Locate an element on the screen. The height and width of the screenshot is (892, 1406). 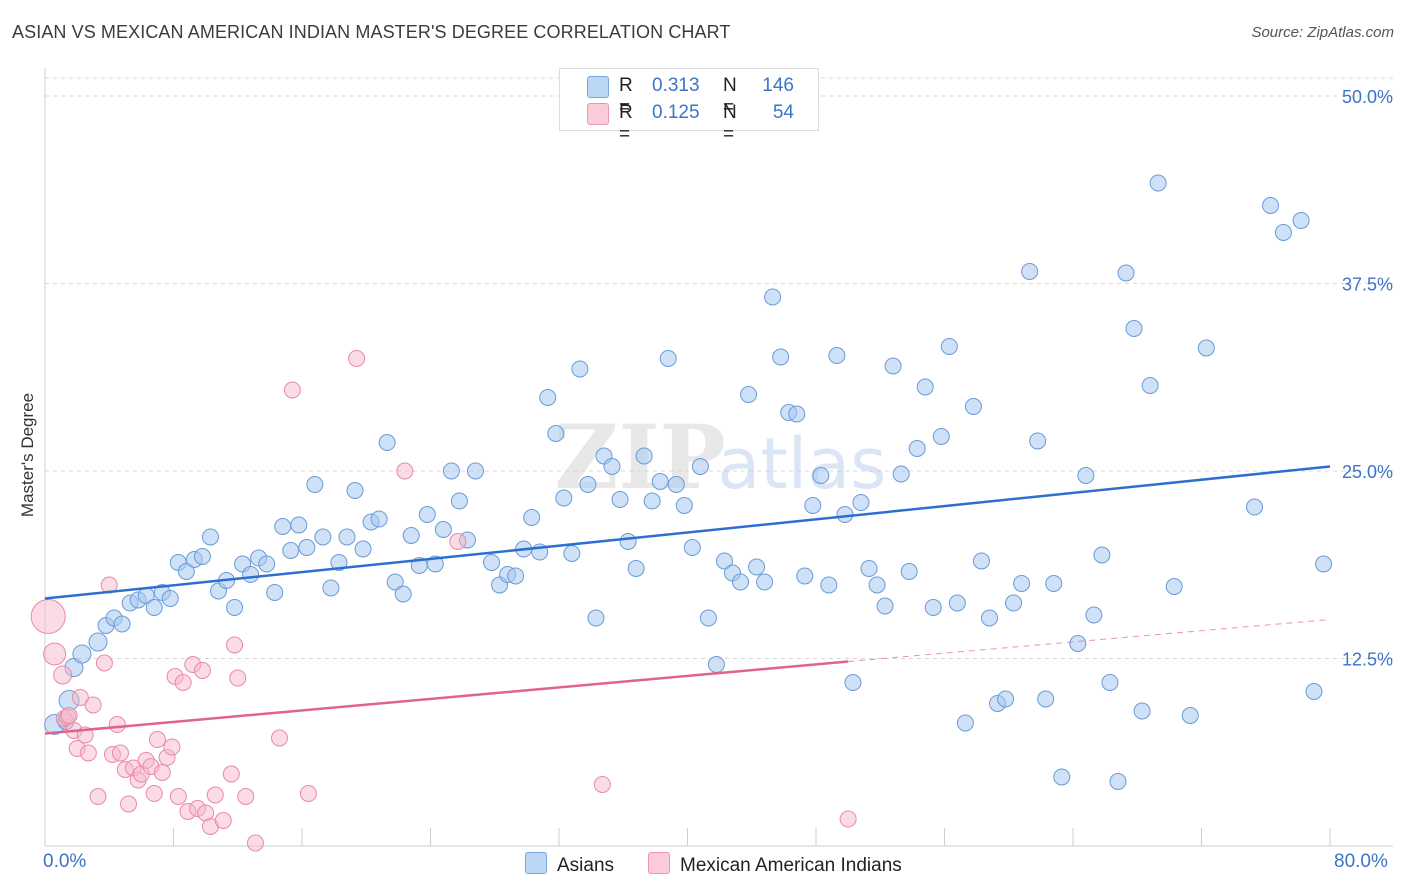
bottom-legend-asian: Asians is located at coordinates (569, 864).